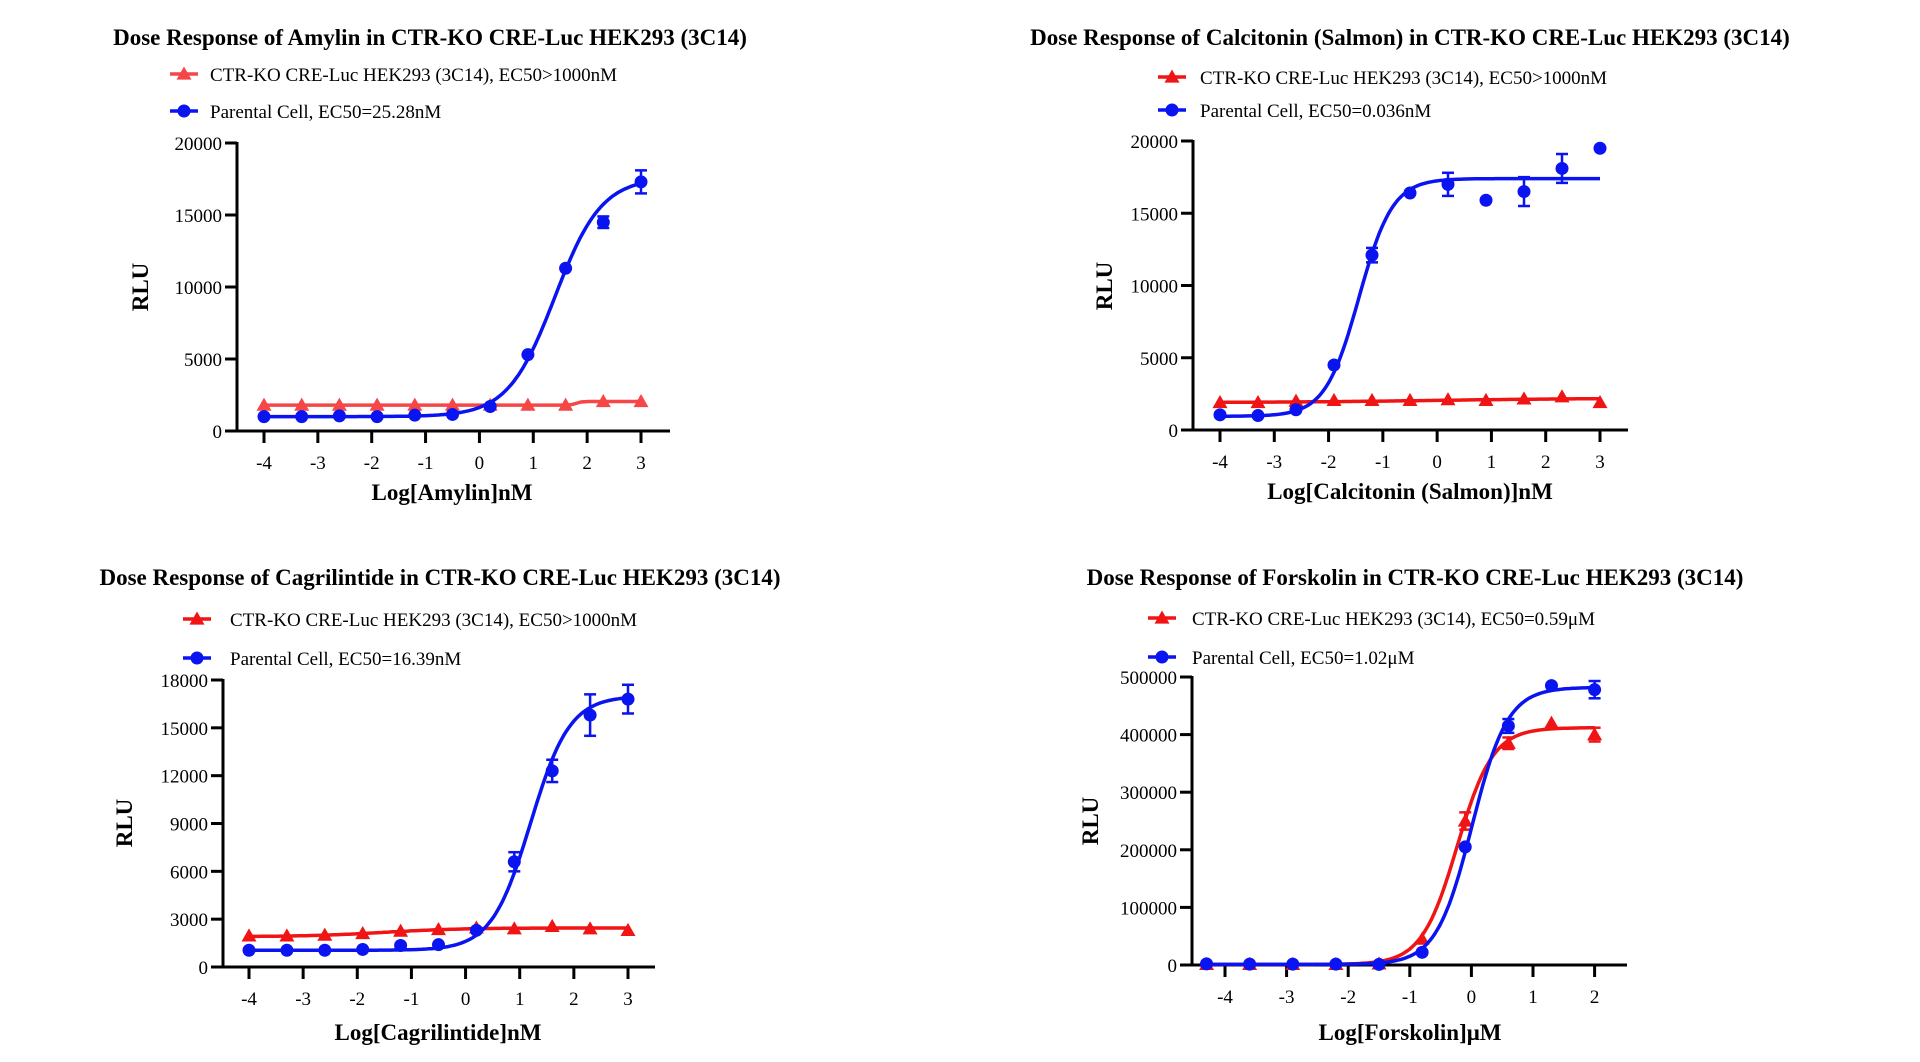 Image resolution: width=1920 pixels, height=1062 pixels. Describe the element at coordinates (1148, 793) in the screenshot. I see `y-tick-label: 300000` at that location.